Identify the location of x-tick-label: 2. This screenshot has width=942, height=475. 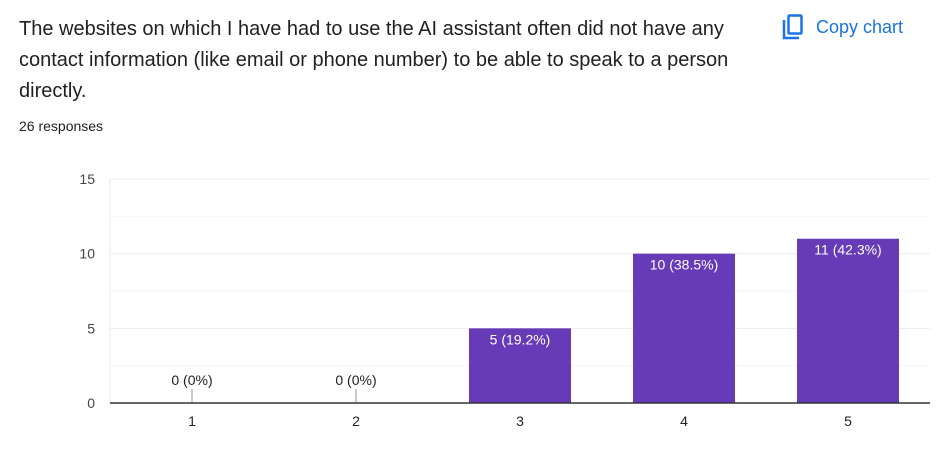
(356, 421).